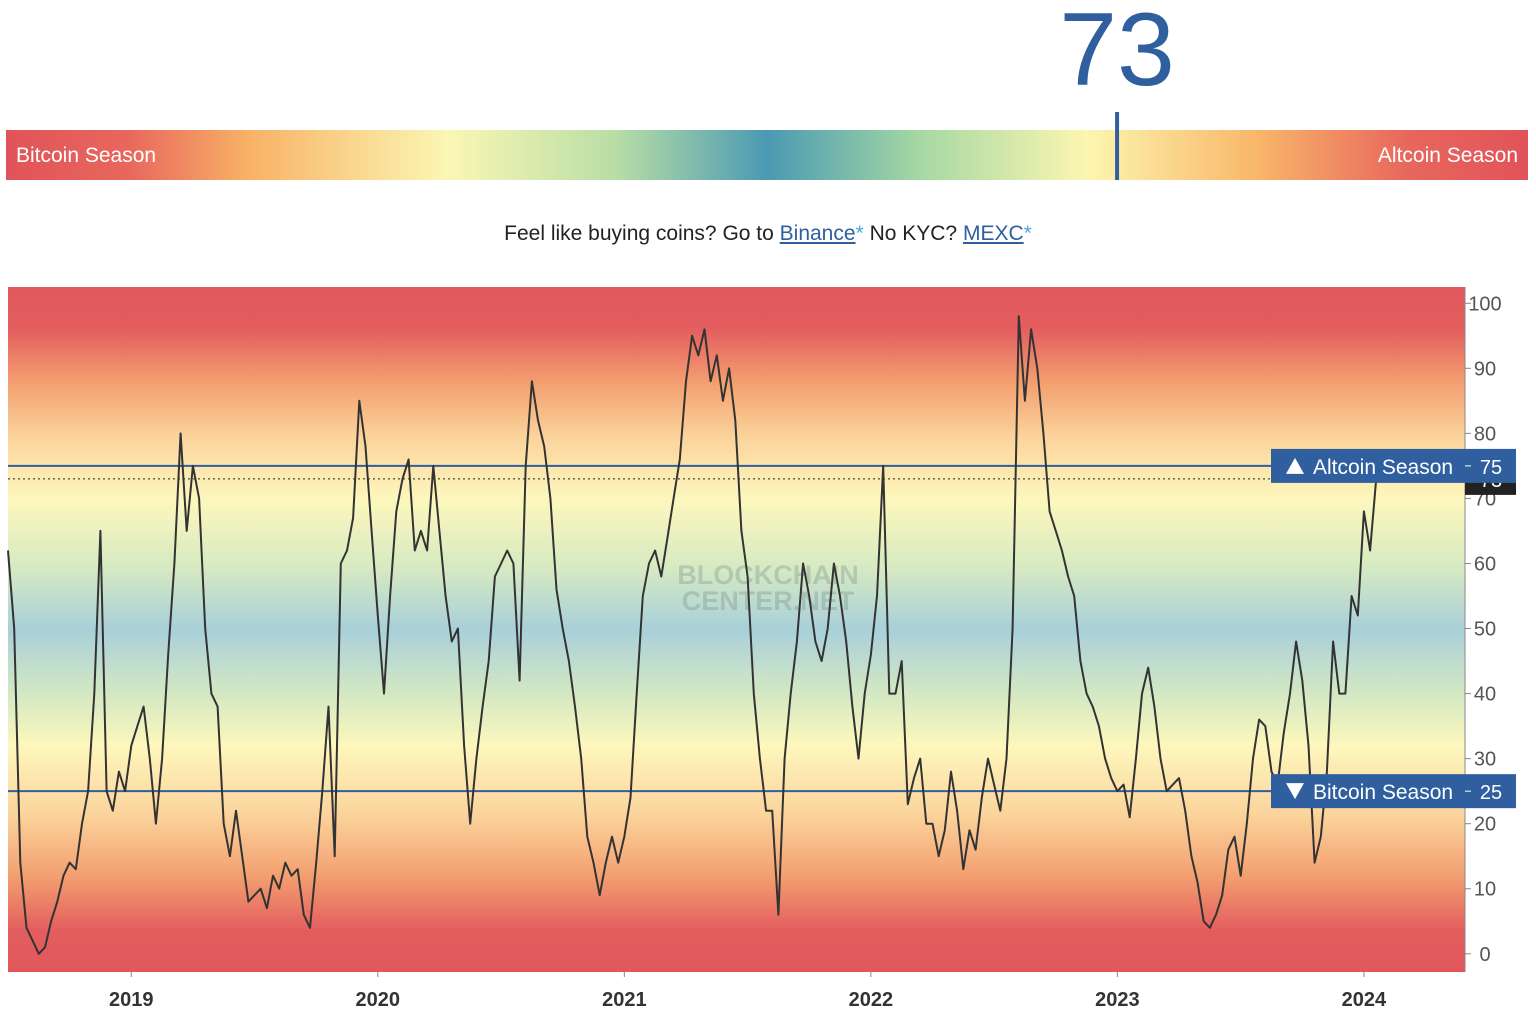 The width and height of the screenshot is (1536, 1012). I want to click on y-tick-label: 80, so click(1485, 434).